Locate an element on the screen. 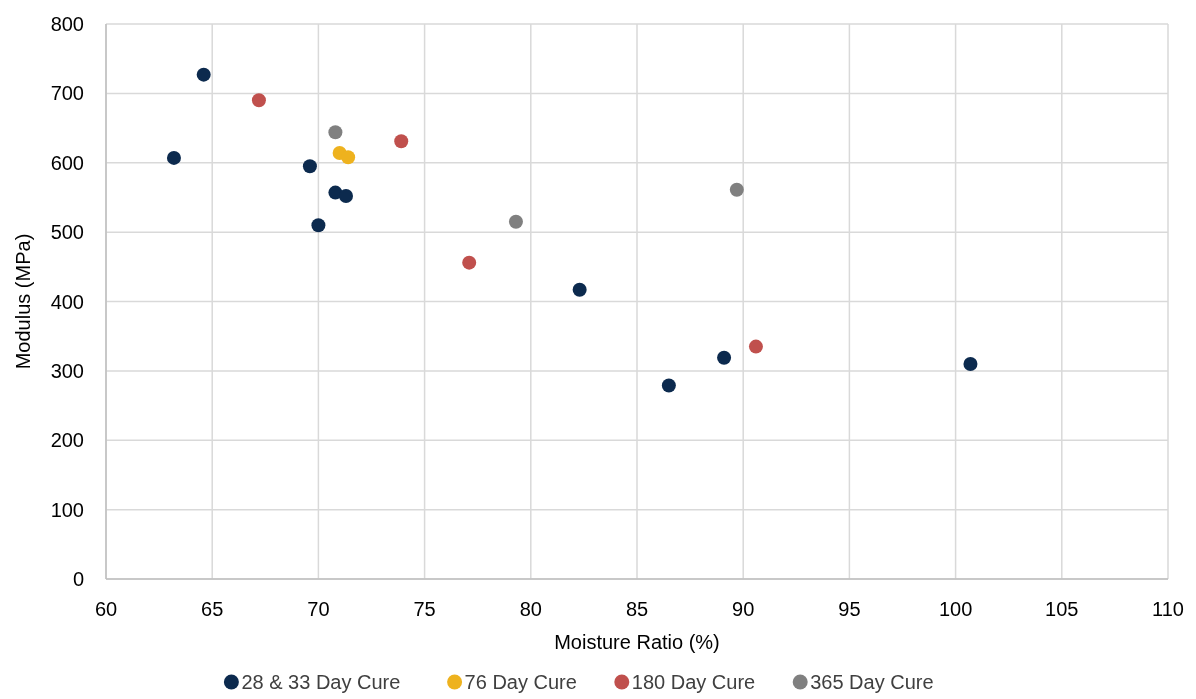  x-tick-label: 105 is located at coordinates (1062, 609).